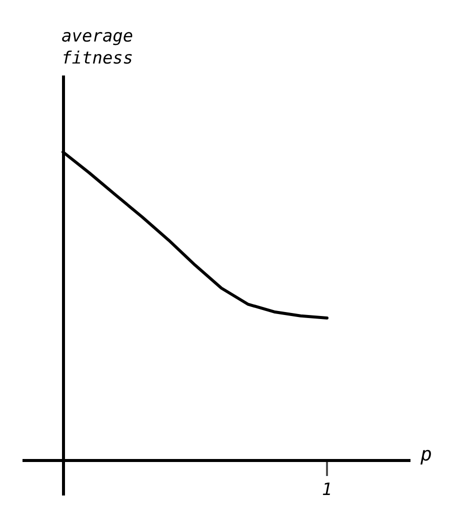 This screenshot has width=460, height=523. Describe the element at coordinates (426, 455) in the screenshot. I see `x-axis-title: p` at that location.